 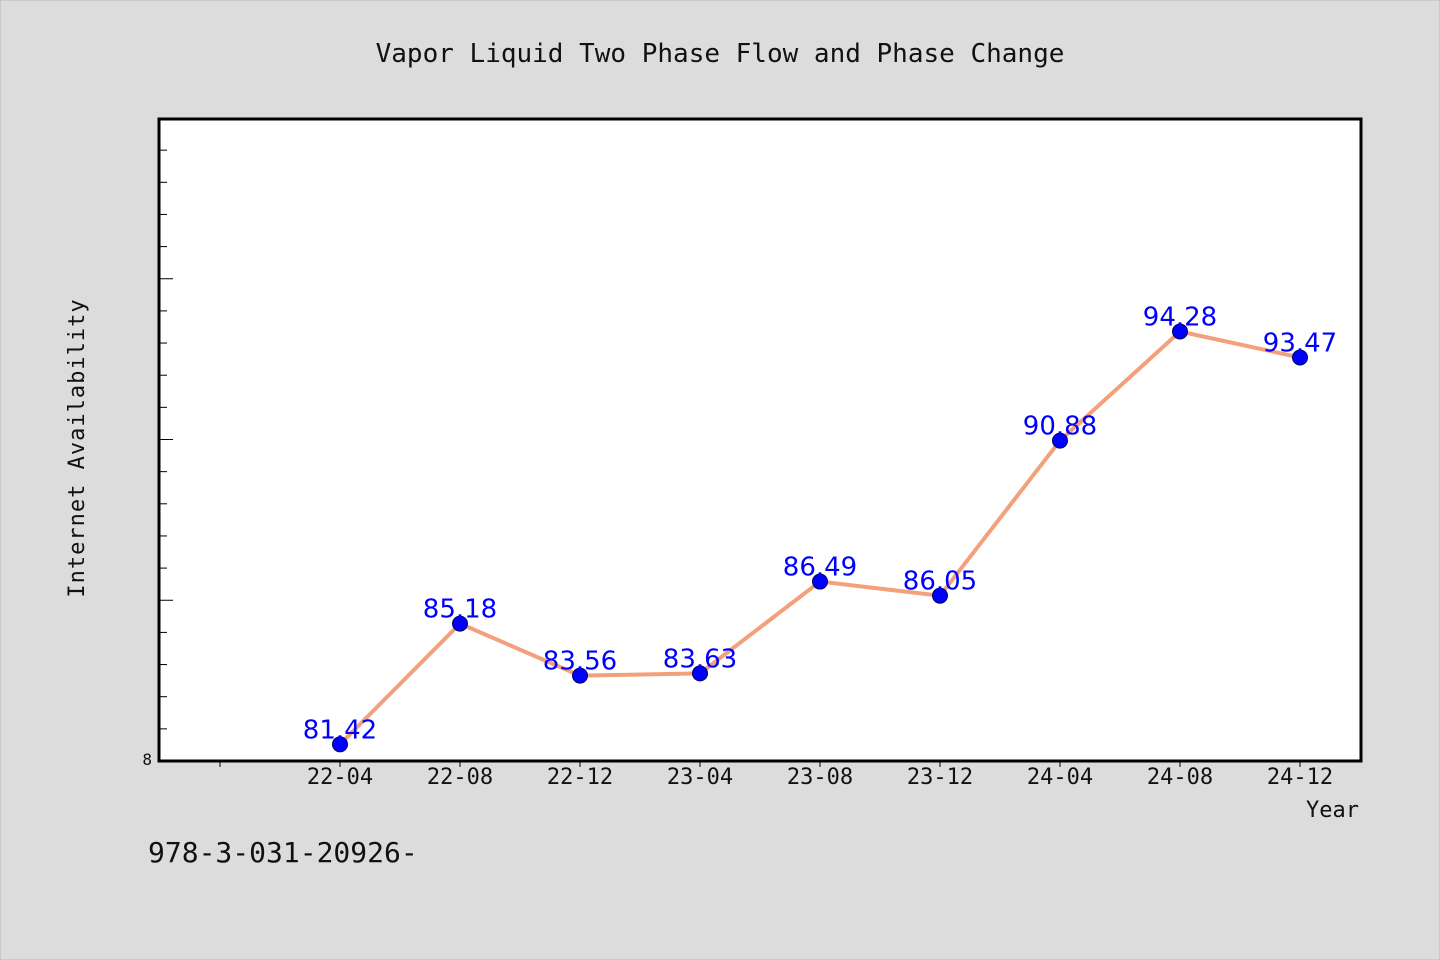 I want to click on data-label: 85.18, so click(x=460, y=610).